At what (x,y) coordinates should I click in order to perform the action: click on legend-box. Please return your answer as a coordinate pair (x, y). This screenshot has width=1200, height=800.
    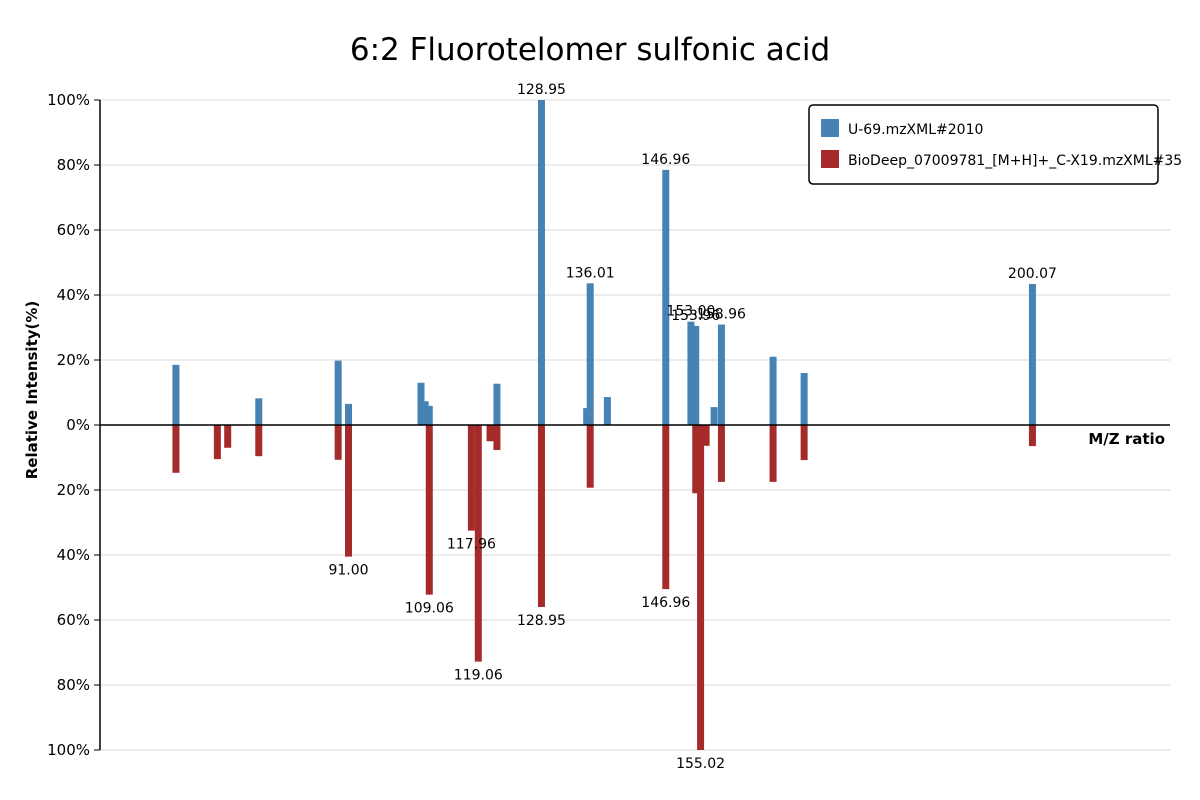
    Looking at the image, I should click on (983, 144).